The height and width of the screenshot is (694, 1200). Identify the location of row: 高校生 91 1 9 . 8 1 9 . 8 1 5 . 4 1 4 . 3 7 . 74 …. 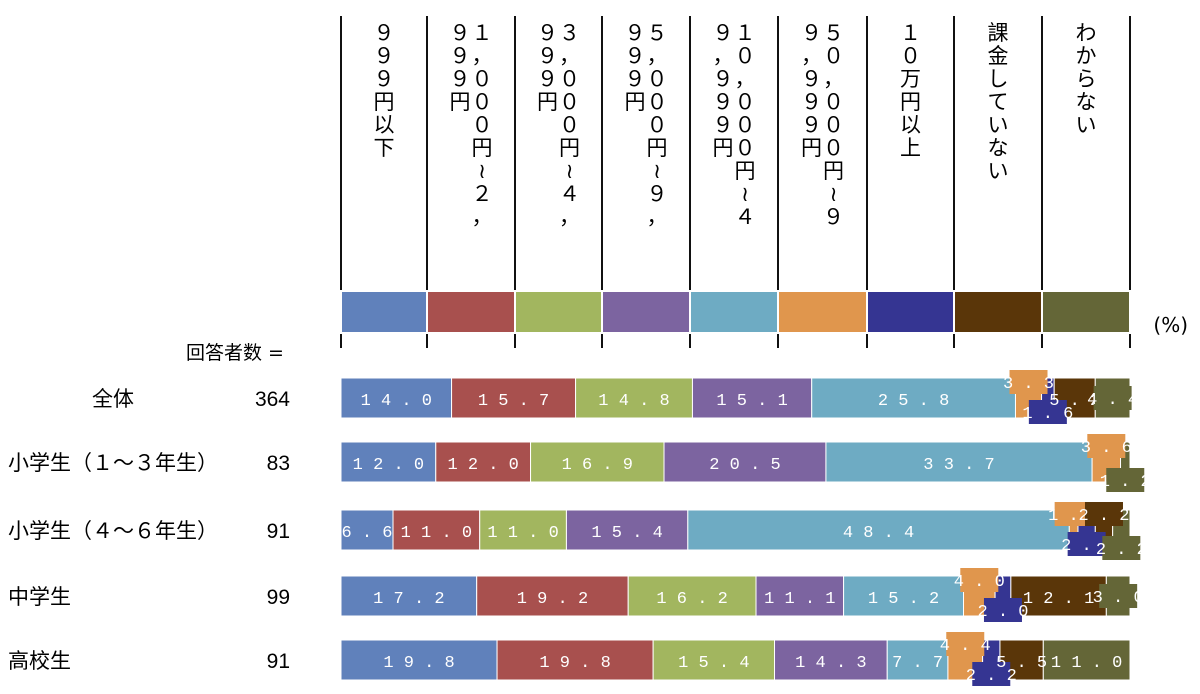
(569, 659).